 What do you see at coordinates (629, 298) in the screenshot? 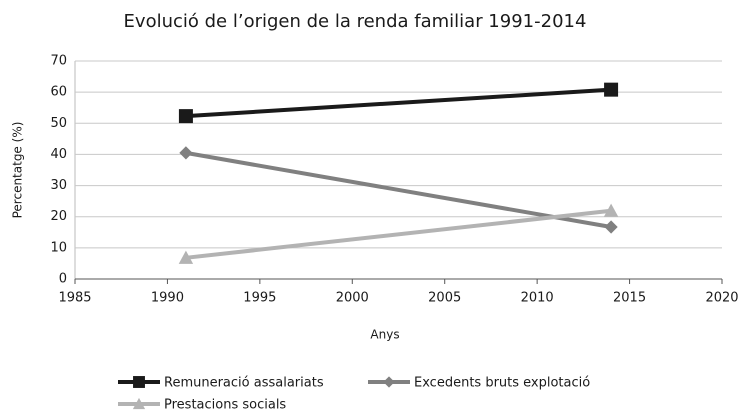
I see `x-tick-label: 2015` at bounding box center [629, 298].